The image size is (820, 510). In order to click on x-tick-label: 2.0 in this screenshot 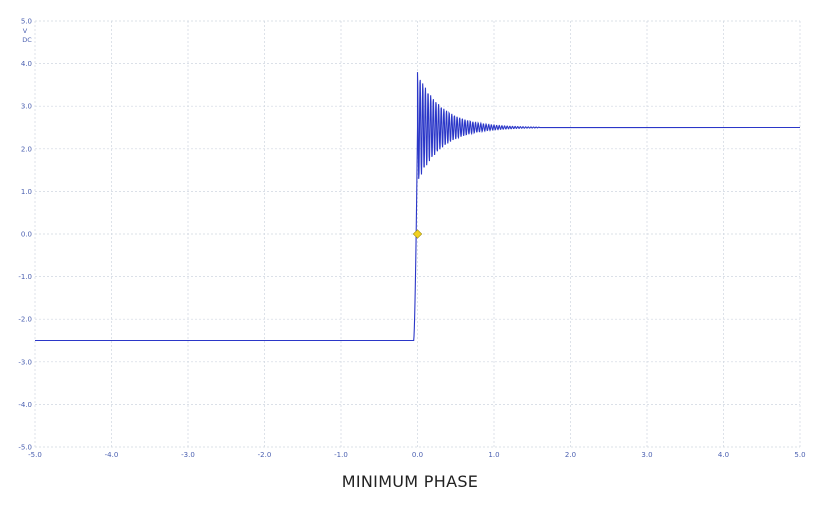, I will do `click(570, 455)`.